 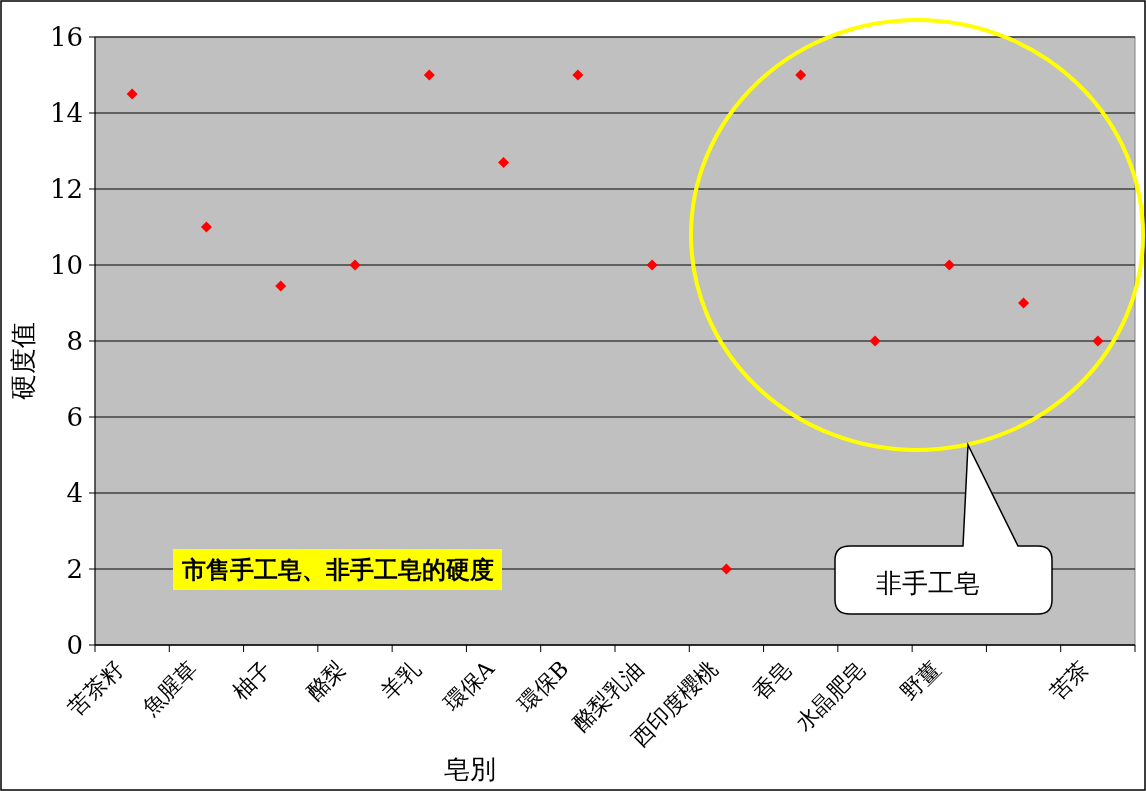 What do you see at coordinates (469, 685) in the screenshot?
I see `x-tick-label: 環保A` at bounding box center [469, 685].